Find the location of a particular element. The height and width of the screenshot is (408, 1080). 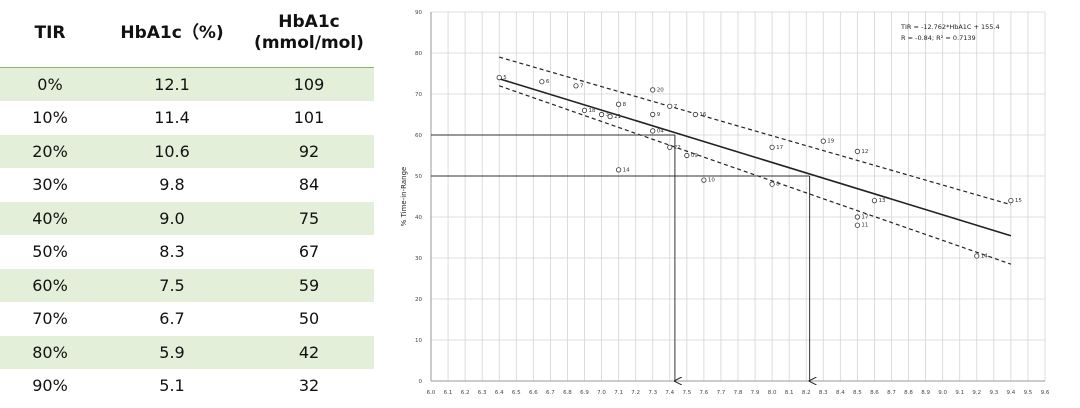

x-tick-label: 9.6 is located at coordinates (1045, 393).